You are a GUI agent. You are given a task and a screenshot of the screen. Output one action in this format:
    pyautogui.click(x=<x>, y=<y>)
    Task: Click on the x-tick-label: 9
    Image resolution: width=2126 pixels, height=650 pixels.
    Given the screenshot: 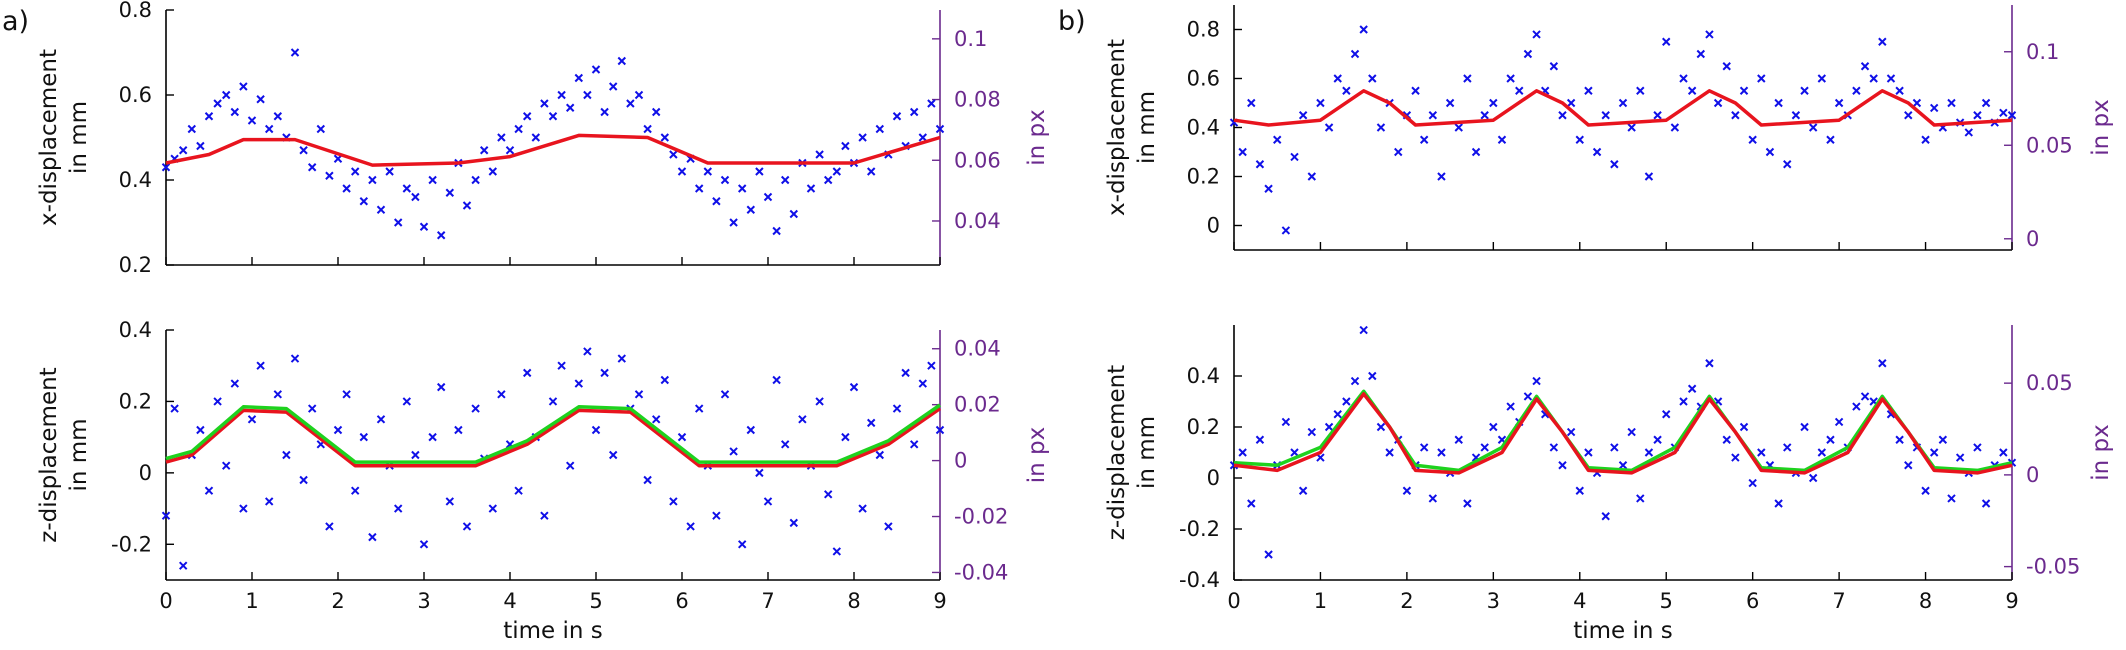 What is the action you would take?
    pyautogui.click(x=939, y=601)
    